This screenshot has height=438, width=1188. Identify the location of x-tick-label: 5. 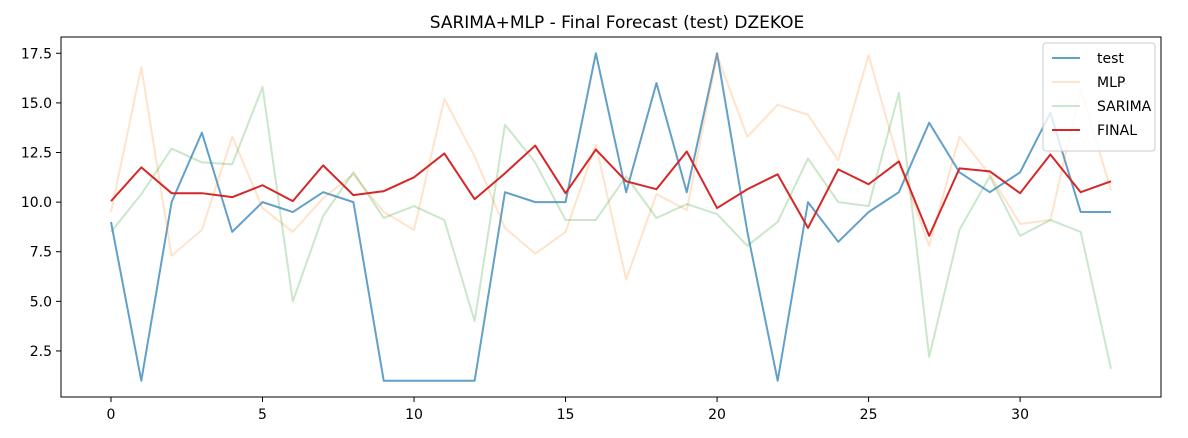
(262, 415).